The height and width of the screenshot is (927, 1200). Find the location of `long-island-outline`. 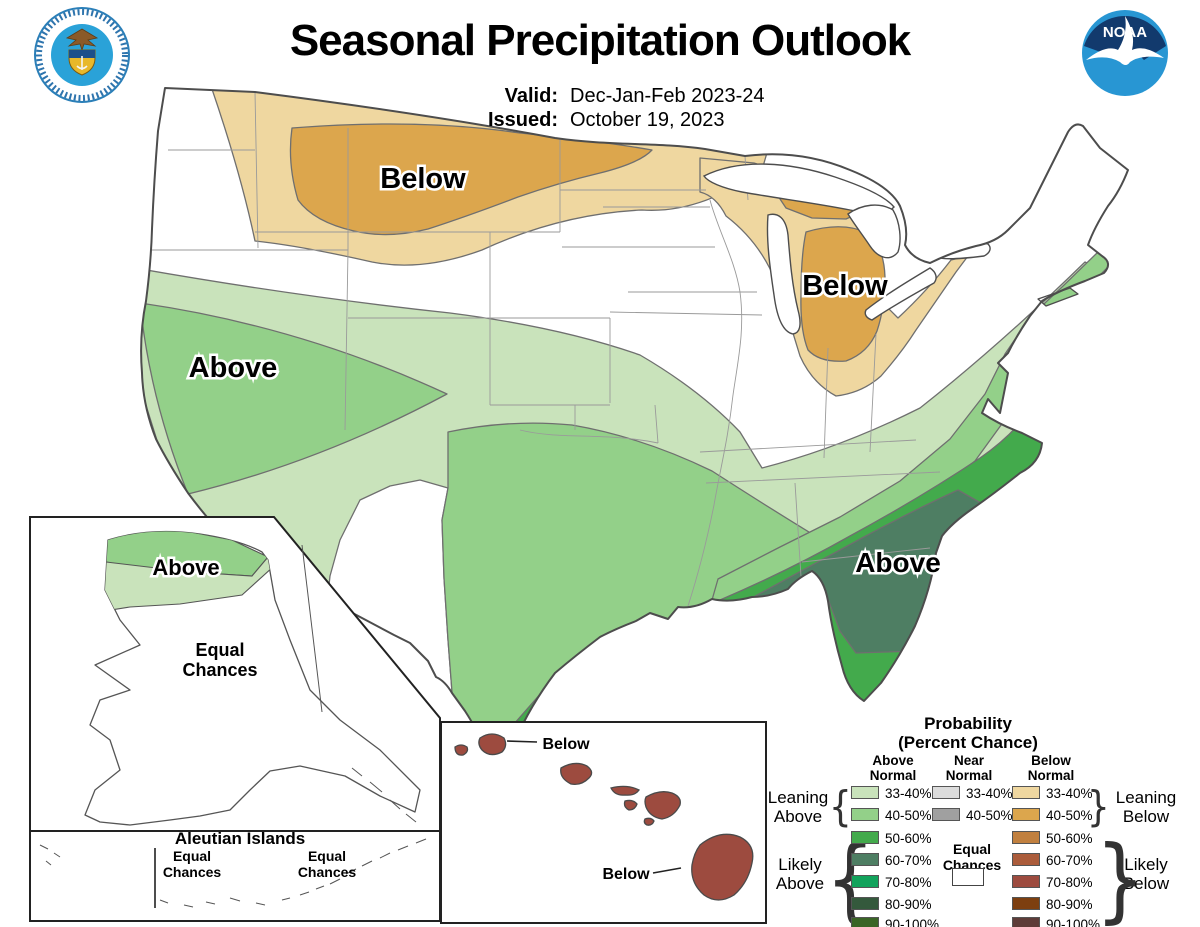

long-island-outline is located at coordinates (1058, 297).